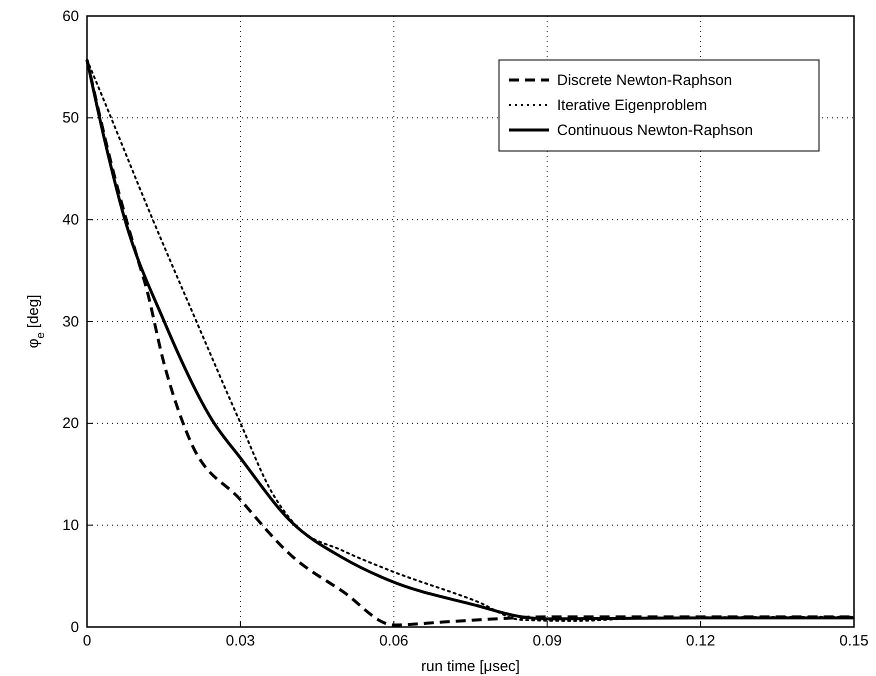 Image resolution: width=876 pixels, height=676 pixels. What do you see at coordinates (644, 80) in the screenshot?
I see `legend-label: Discrete Newton-Raphson` at bounding box center [644, 80].